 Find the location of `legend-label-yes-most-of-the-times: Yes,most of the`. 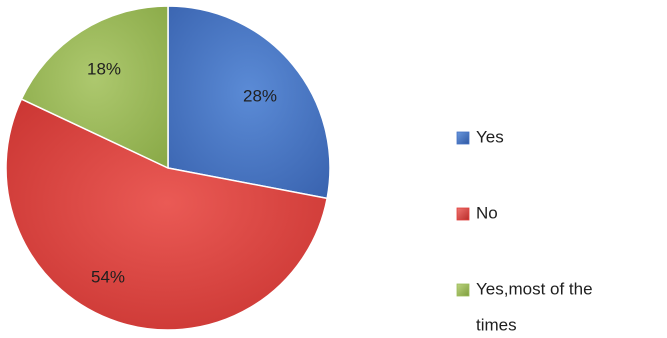

legend-label-yes-most-of-the-times: Yes,most of the is located at coordinates (534, 288).